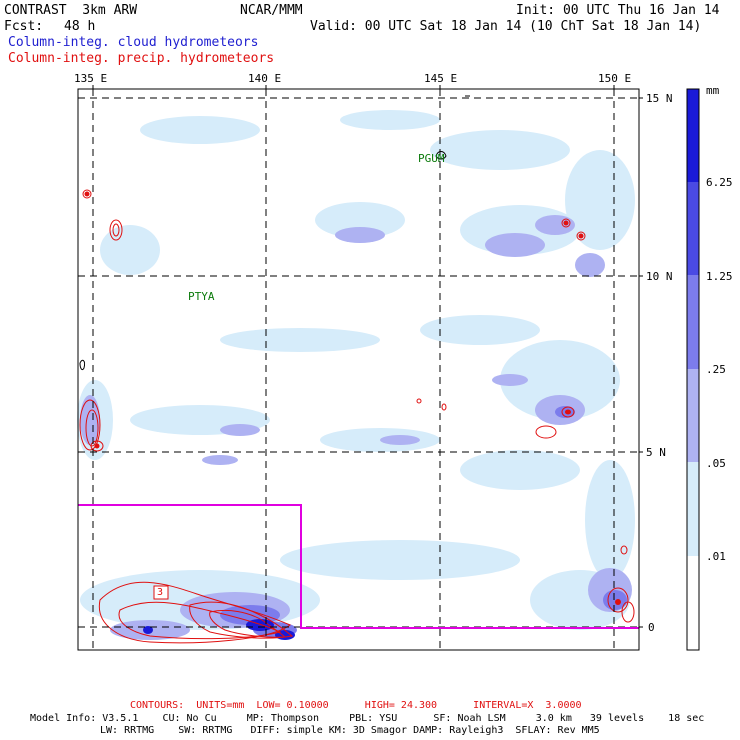  What do you see at coordinates (91, 78) in the screenshot?
I see `lon-tick-135: 135 E` at bounding box center [91, 78].